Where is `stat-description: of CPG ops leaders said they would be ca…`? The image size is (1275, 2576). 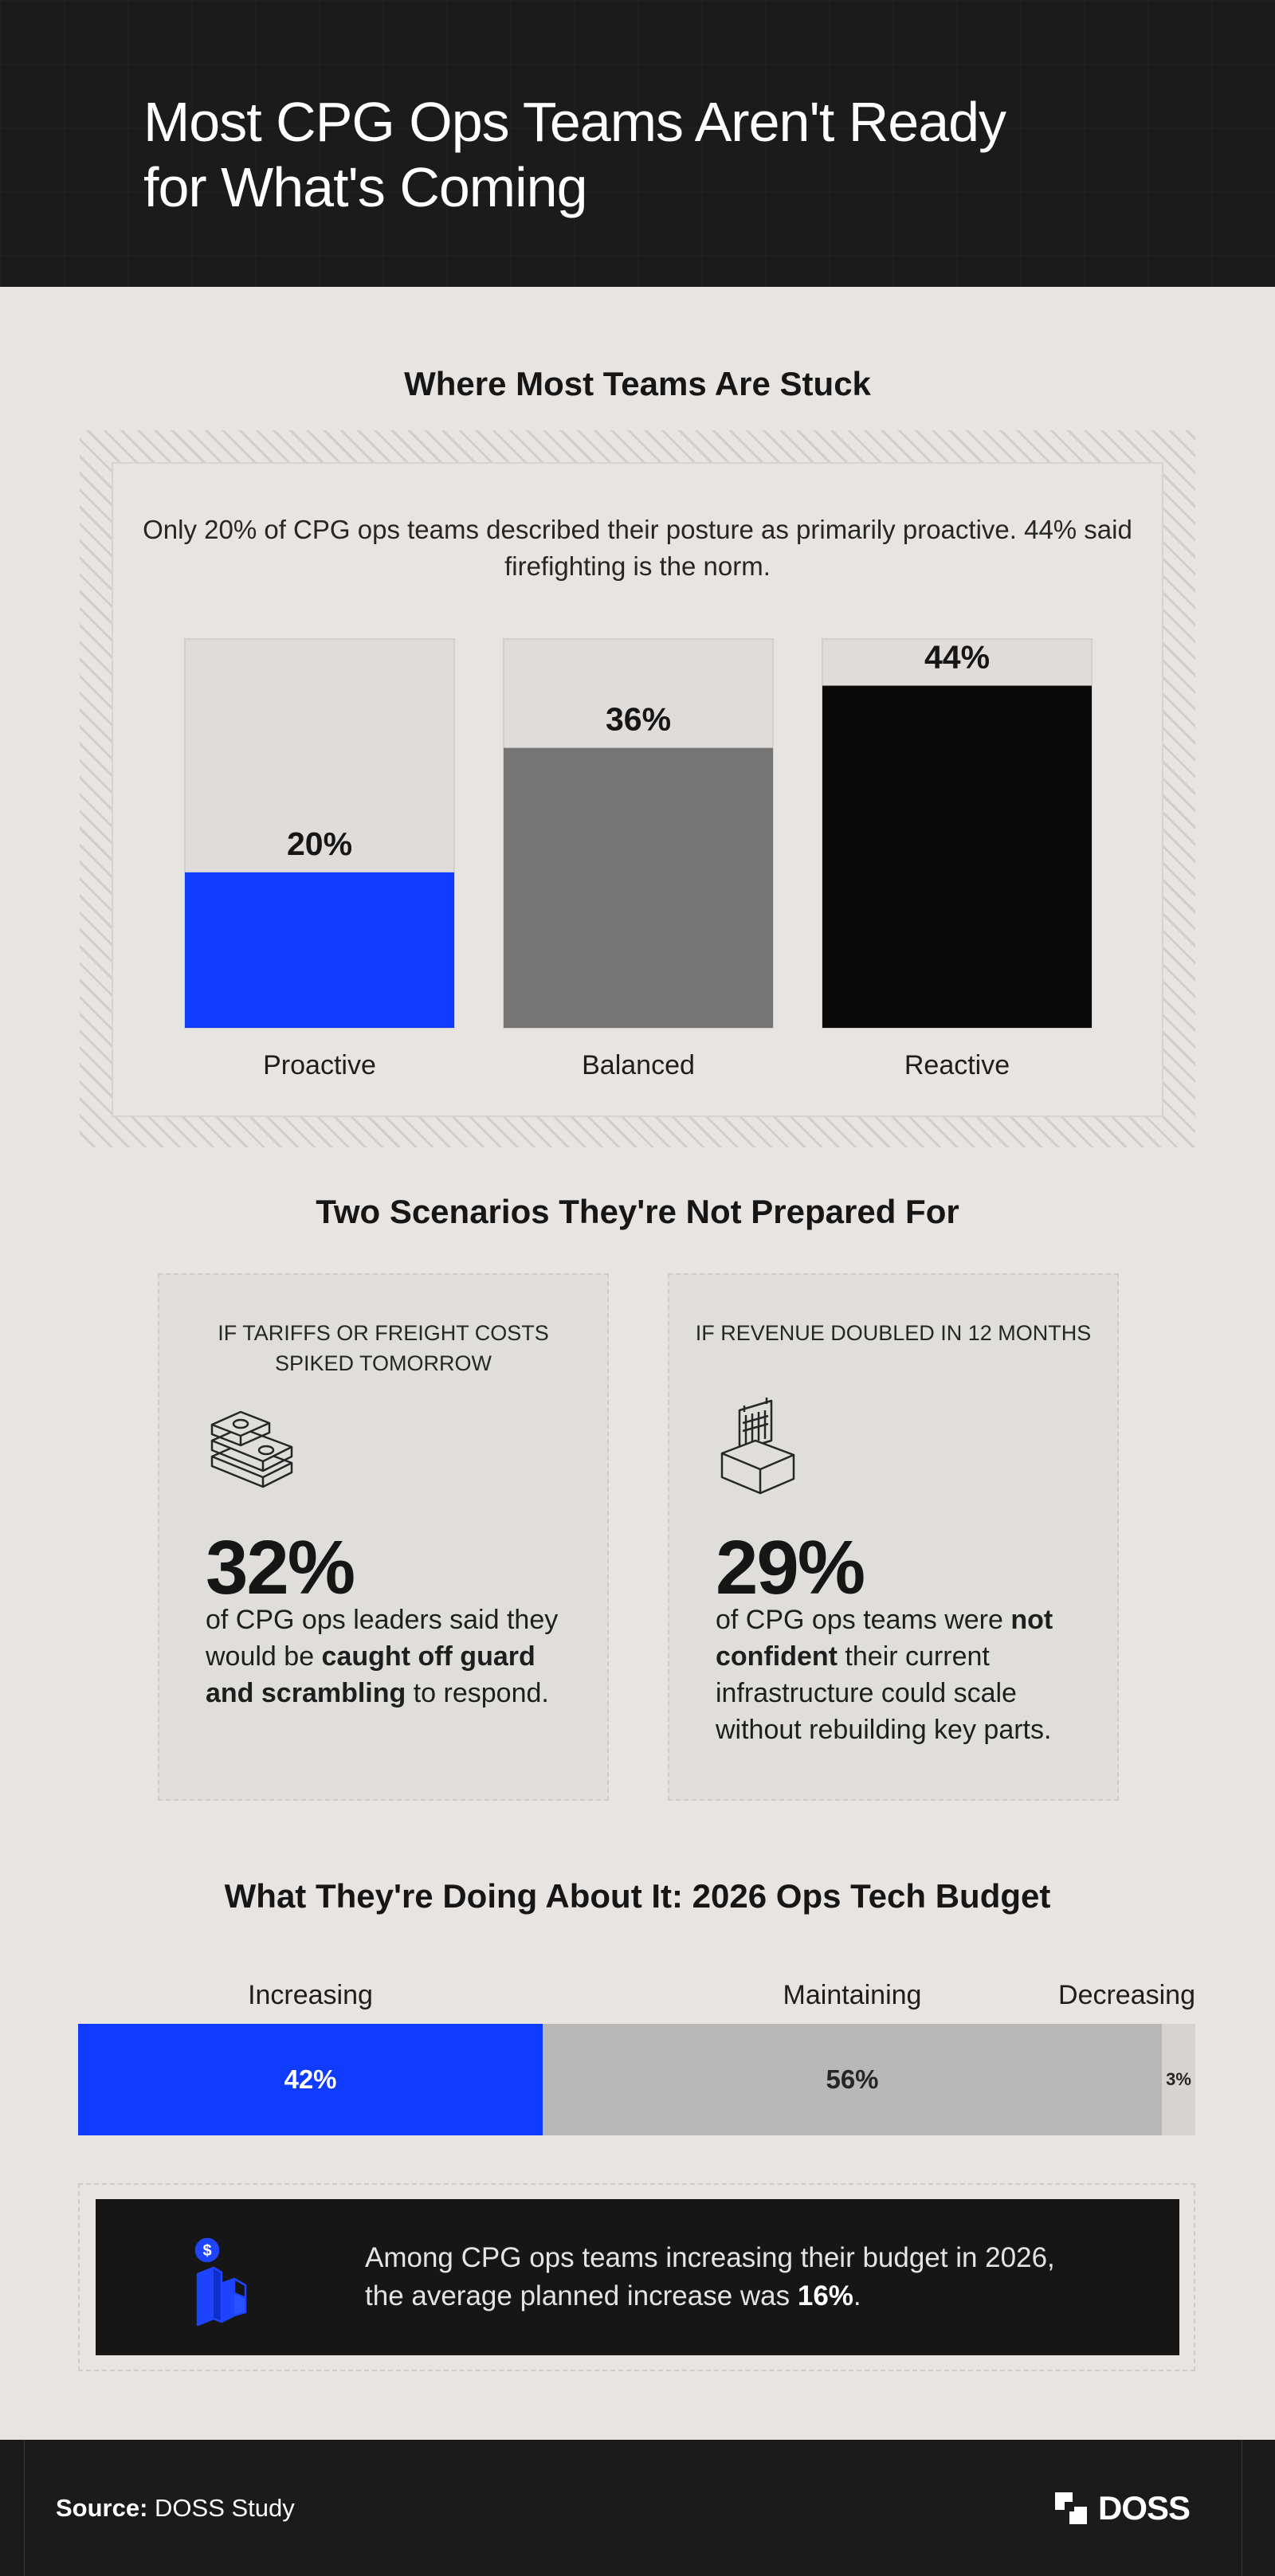
stat-description: of CPG ops leaders said they would be ca… is located at coordinates (382, 1656).